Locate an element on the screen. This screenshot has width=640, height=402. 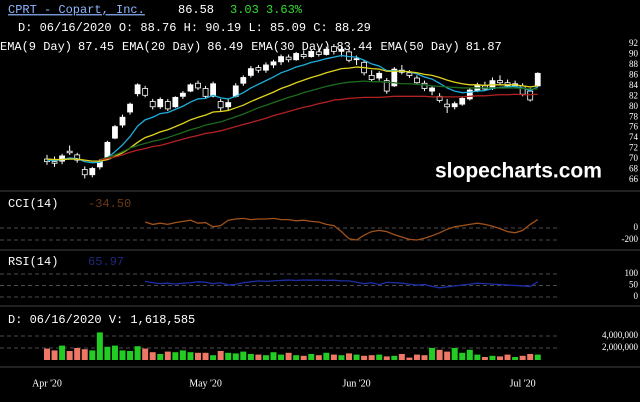
watermark: slopecharts.com is located at coordinates (518, 171).